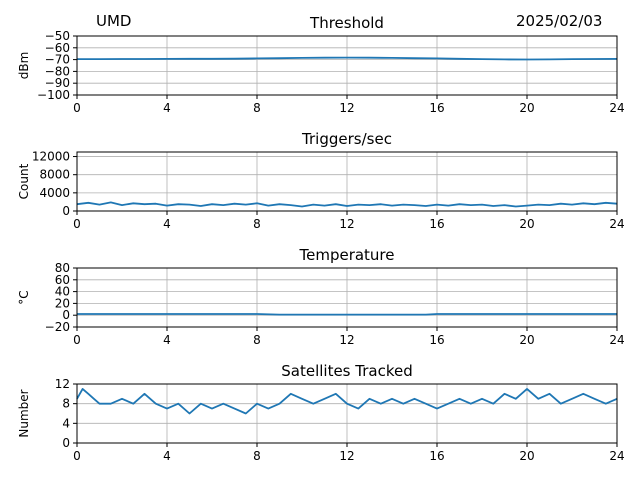 The width and height of the screenshot is (640, 480). I want to click on y-tick-label: 60, so click(62, 280).